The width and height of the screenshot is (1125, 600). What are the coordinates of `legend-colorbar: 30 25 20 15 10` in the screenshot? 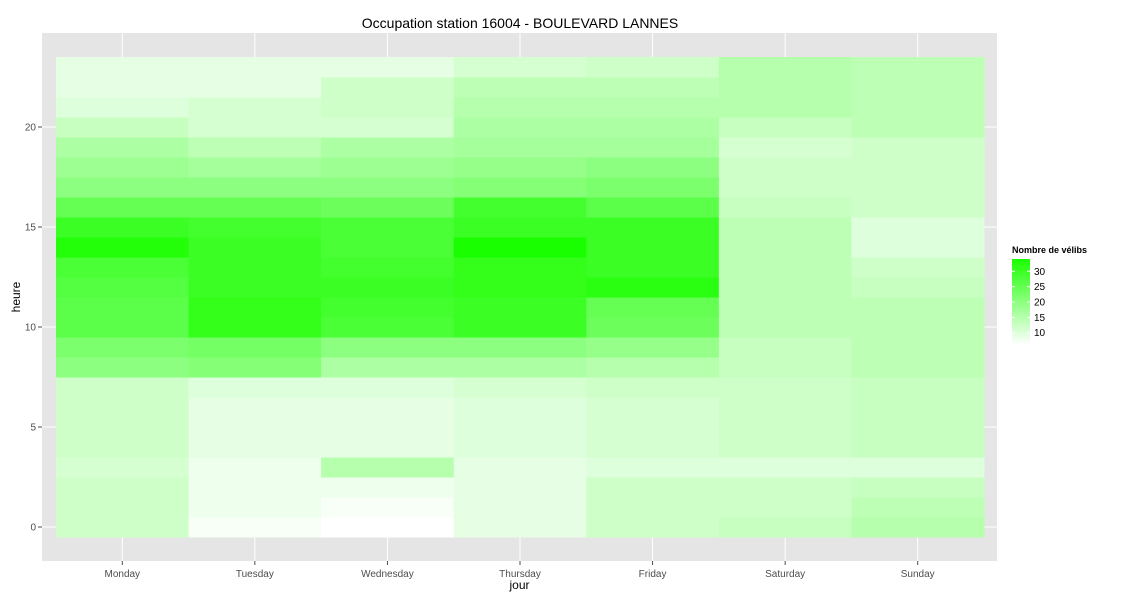 It's located at (1029, 302).